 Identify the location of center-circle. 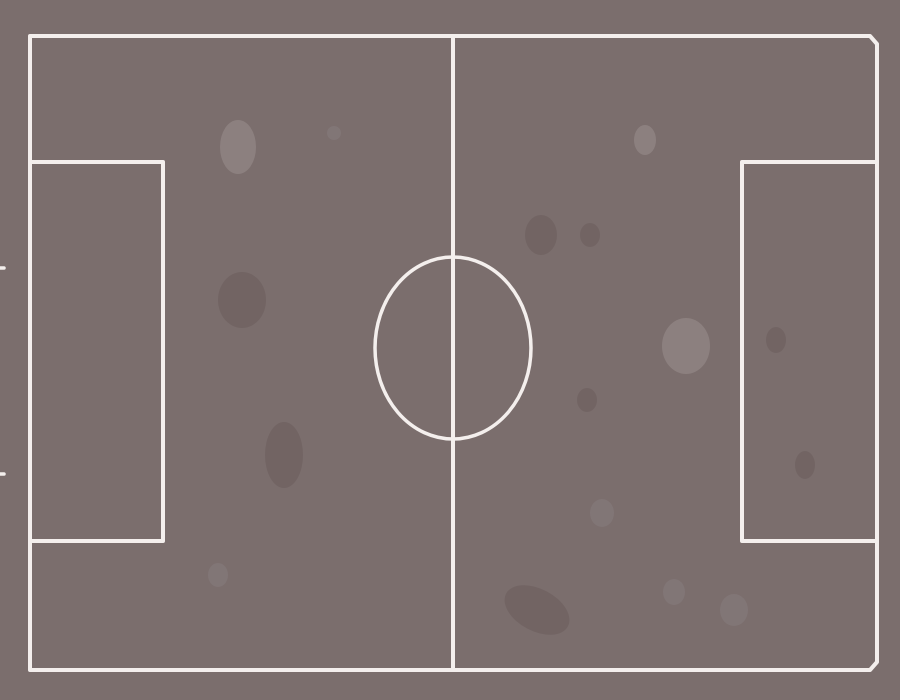
(453, 348).